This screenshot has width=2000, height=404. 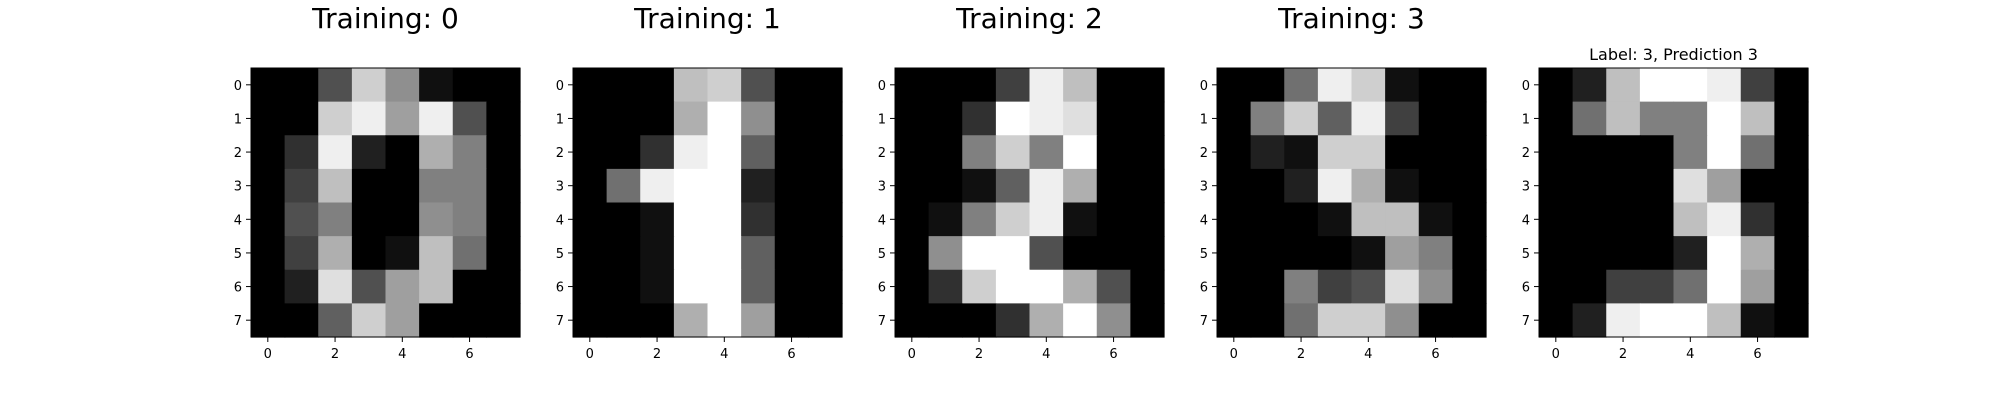 What do you see at coordinates (882, 321) in the screenshot?
I see `y-tick-label: 7` at bounding box center [882, 321].